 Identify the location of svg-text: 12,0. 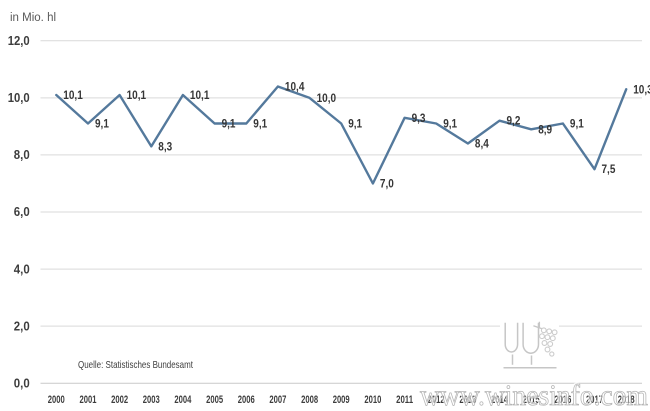
(19, 41).